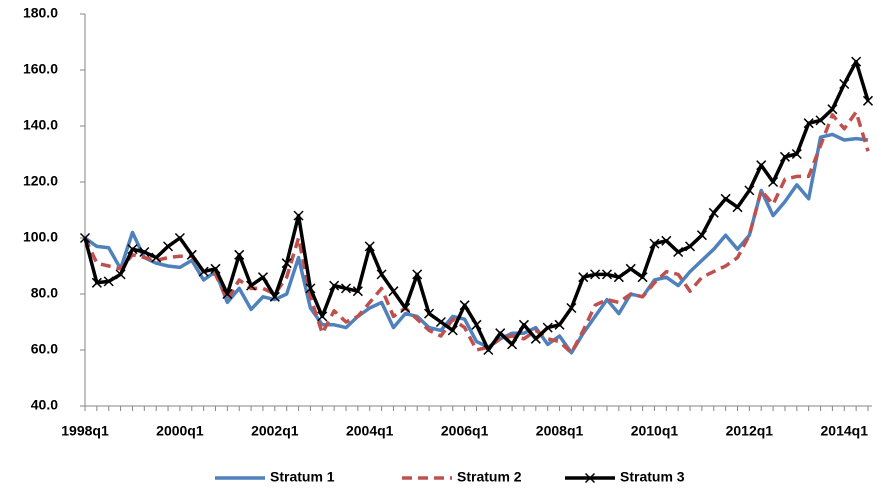 The image size is (880, 495). Describe the element at coordinates (85, 431) in the screenshot. I see `x-tick-label: 1998q1` at that location.